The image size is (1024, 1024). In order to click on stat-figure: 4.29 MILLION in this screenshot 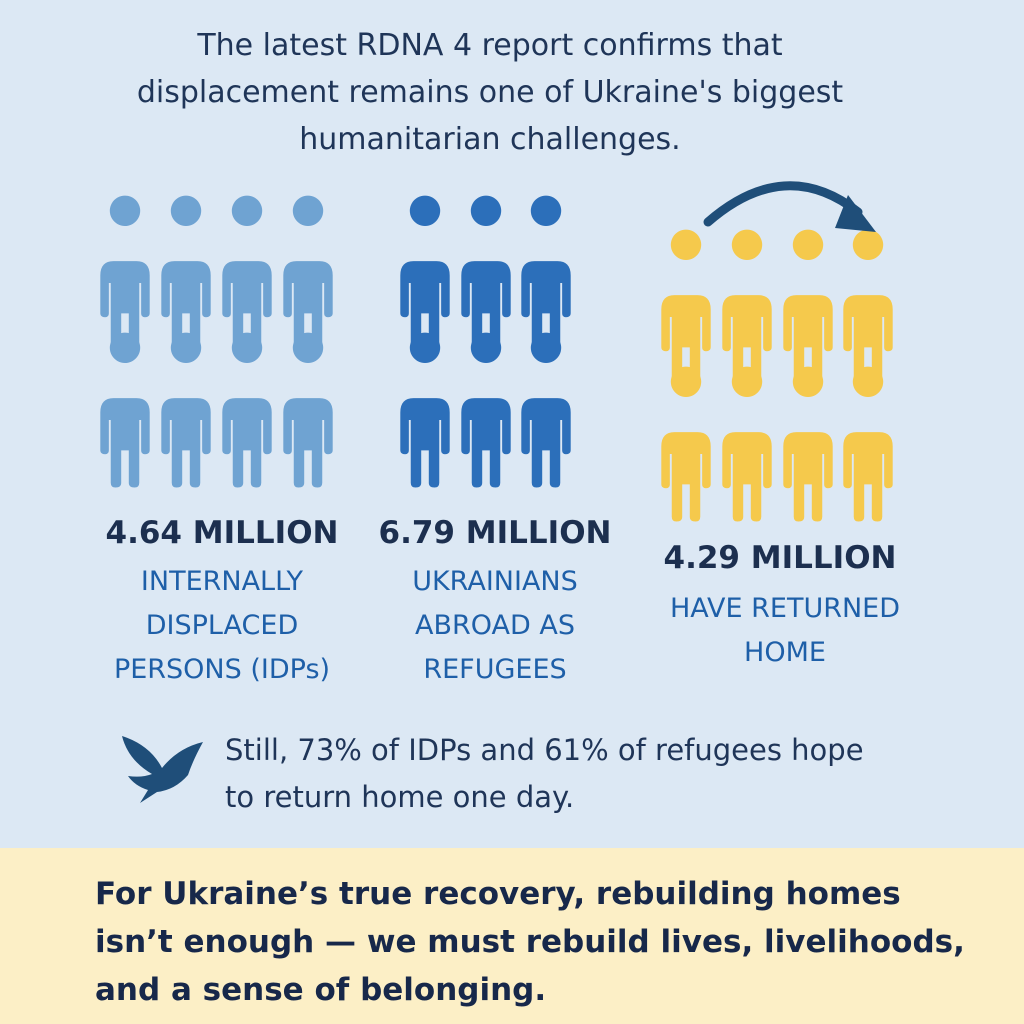, I will do `click(780, 558)`.